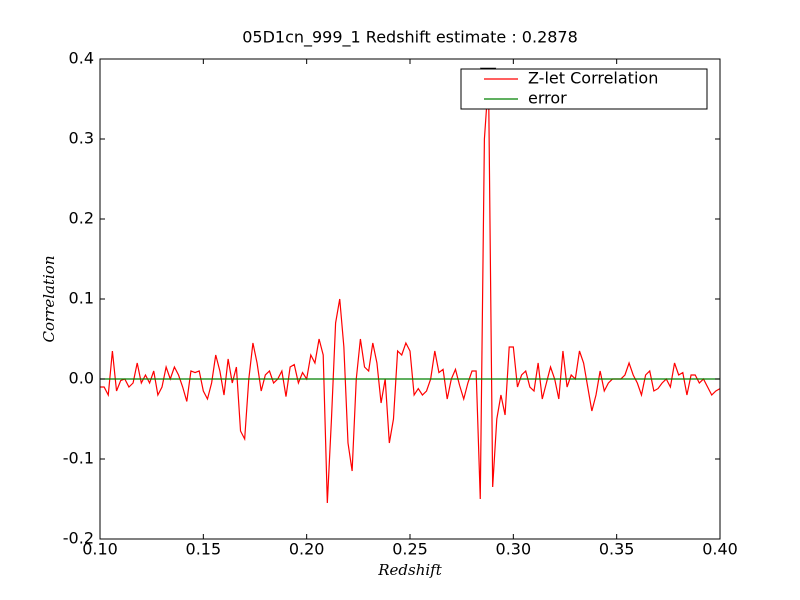 Image resolution: width=800 pixels, height=600 pixels. Describe the element at coordinates (720, 549) in the screenshot. I see `x-tick-label: 0.40` at that location.